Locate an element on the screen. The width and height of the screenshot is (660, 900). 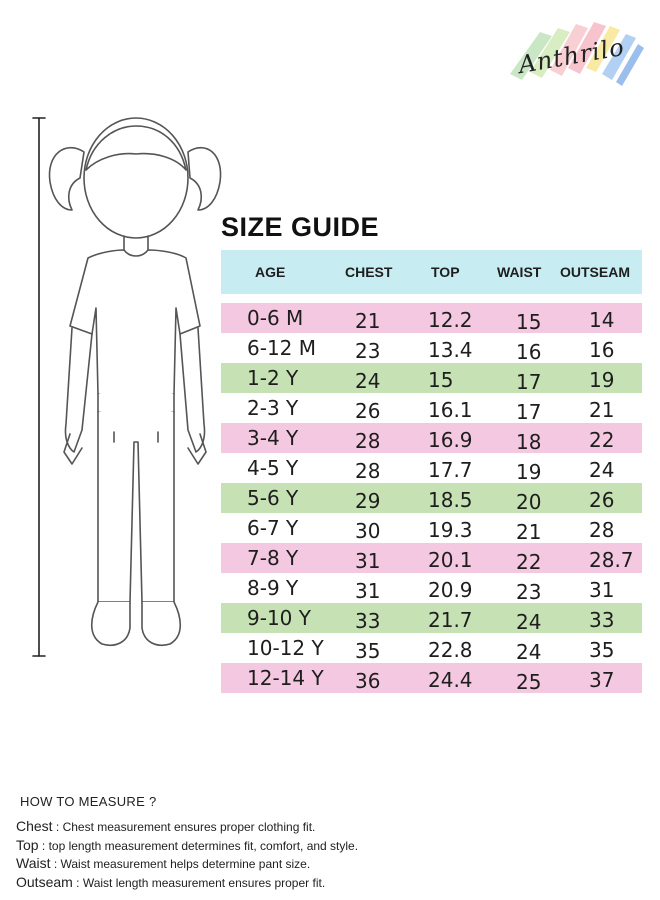
table-row: 12-14 Y 36 24.4 25 37 is located at coordinates (431, 678).